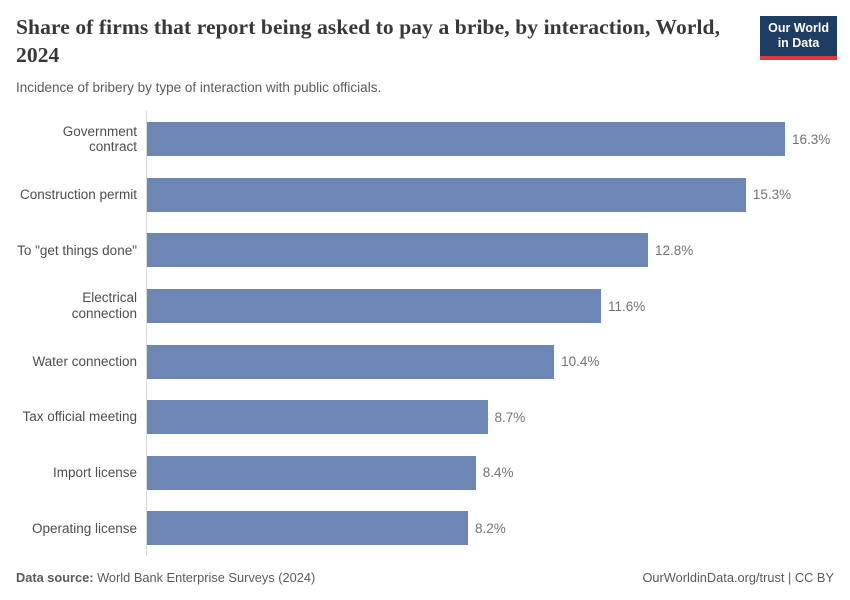 The image size is (850, 600). I want to click on bar-row: Operating license 8.2%, so click(425, 528).